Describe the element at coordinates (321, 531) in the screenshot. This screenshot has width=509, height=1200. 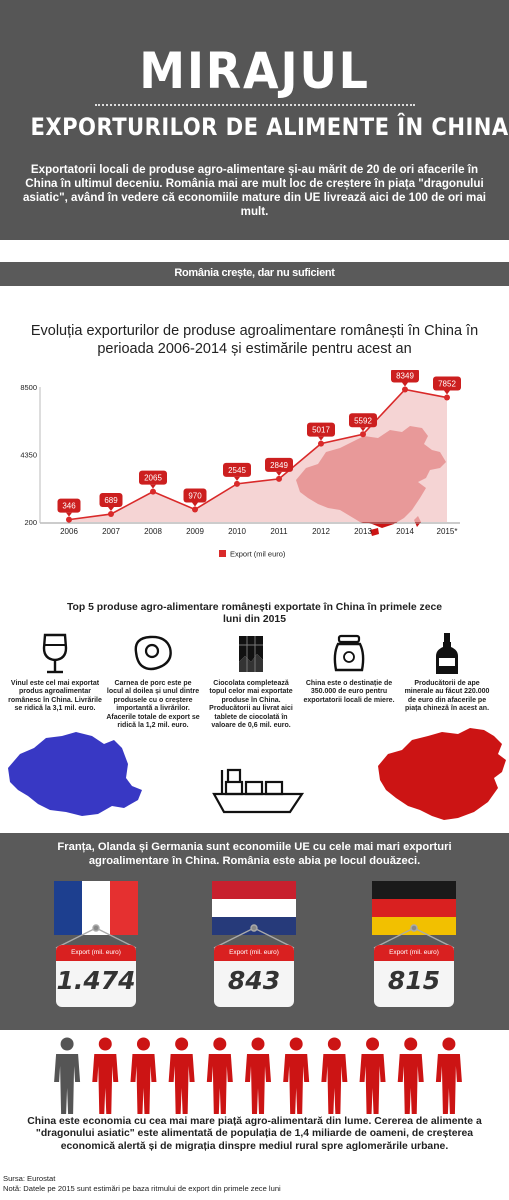
I see `x-tick-label: 2012` at that location.